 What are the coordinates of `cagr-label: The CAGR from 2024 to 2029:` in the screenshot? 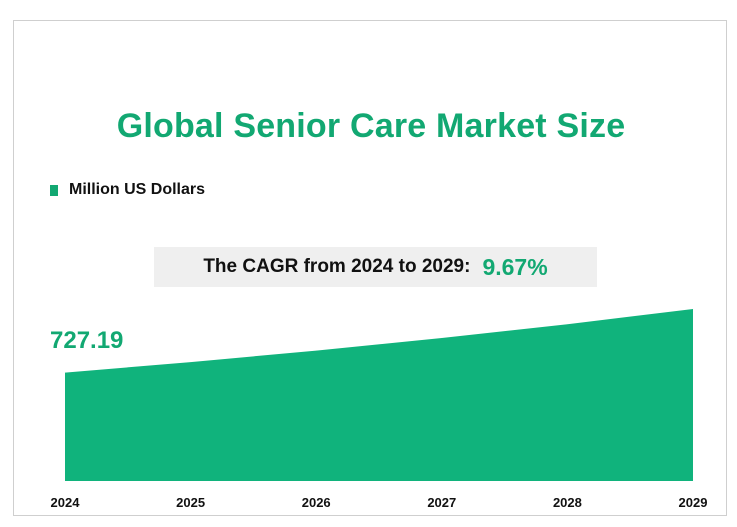 It's located at (337, 266).